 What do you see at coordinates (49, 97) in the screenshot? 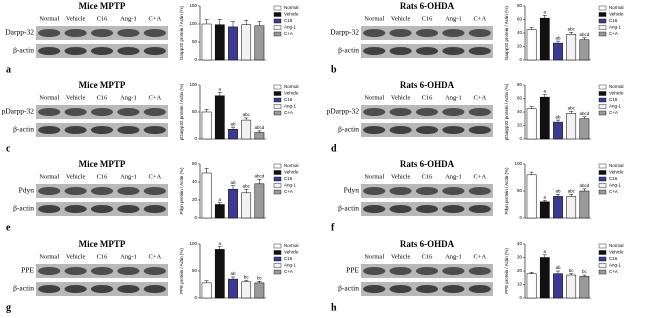
I see `lane-label: Normal` at bounding box center [49, 97].